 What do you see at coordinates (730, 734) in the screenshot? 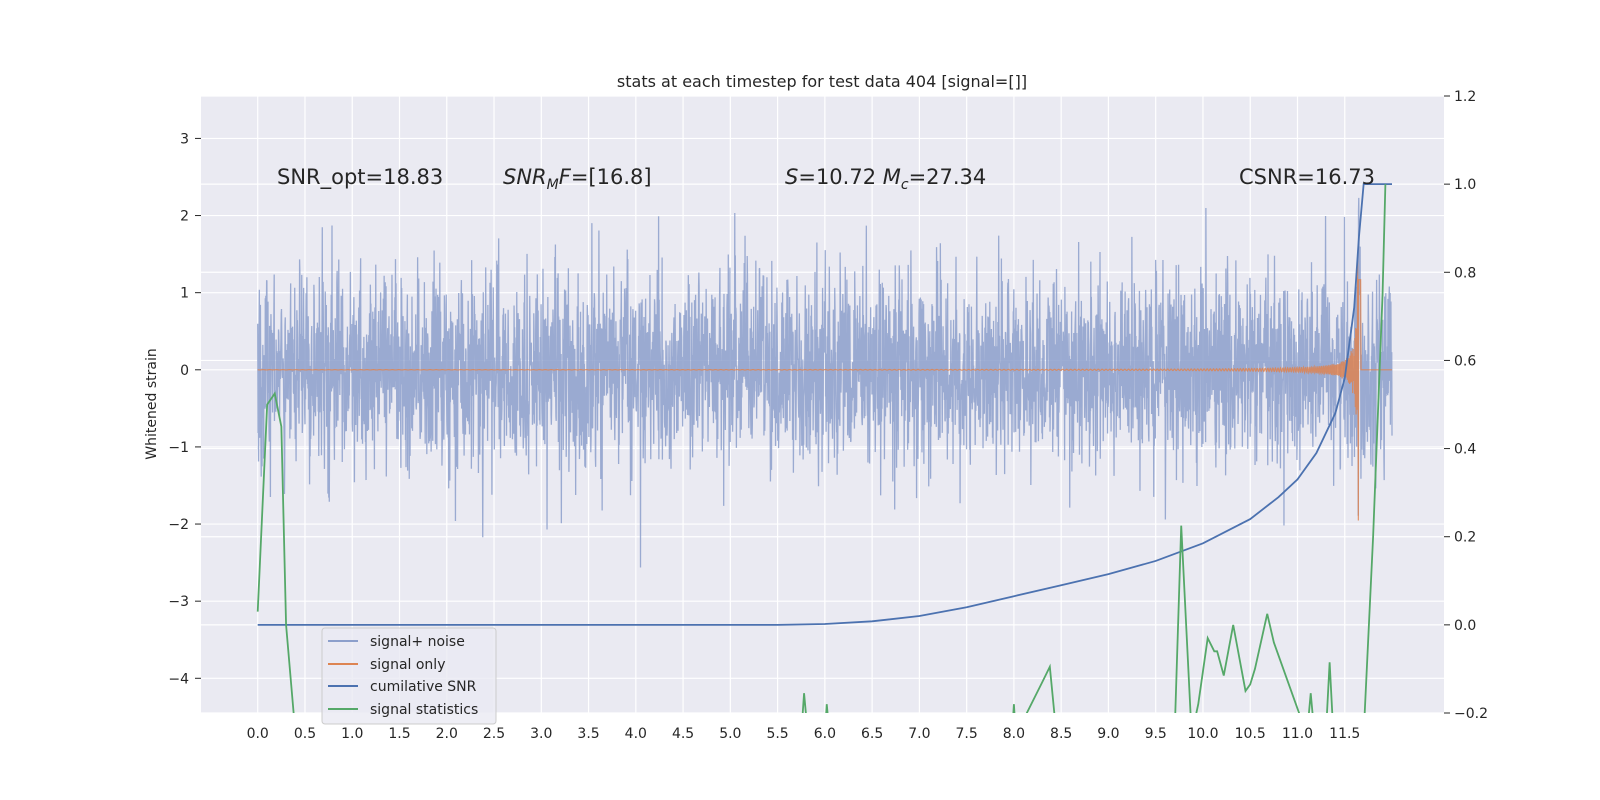
I see `x-tick-label: 5.0` at bounding box center [730, 734].